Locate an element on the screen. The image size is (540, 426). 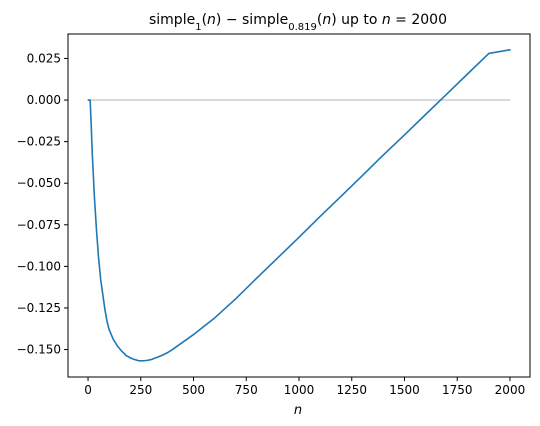
y-tick-label: −0.125 is located at coordinates (39, 308).